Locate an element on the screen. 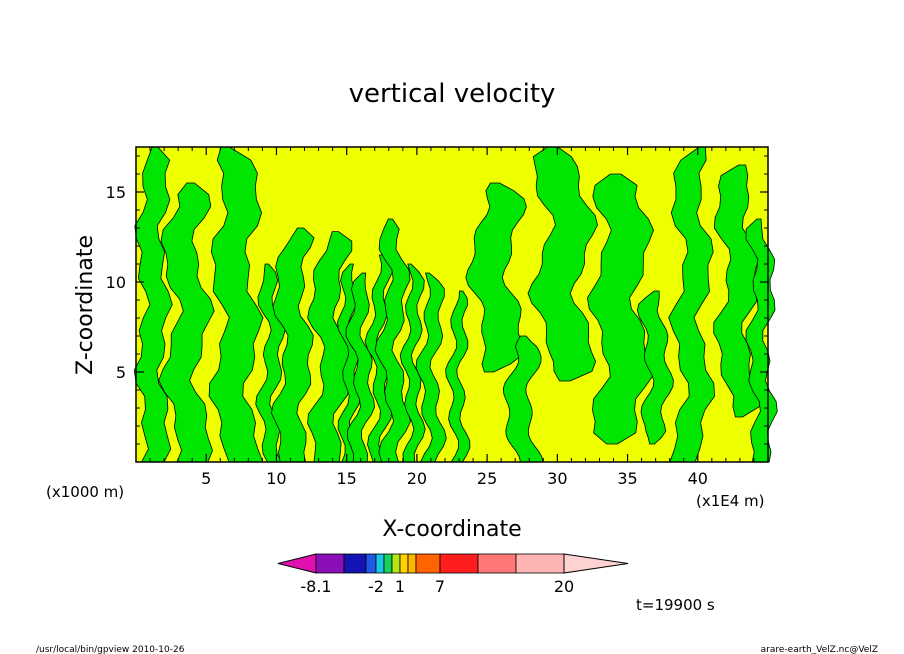  x-tick-label: 20 is located at coordinates (417, 478).